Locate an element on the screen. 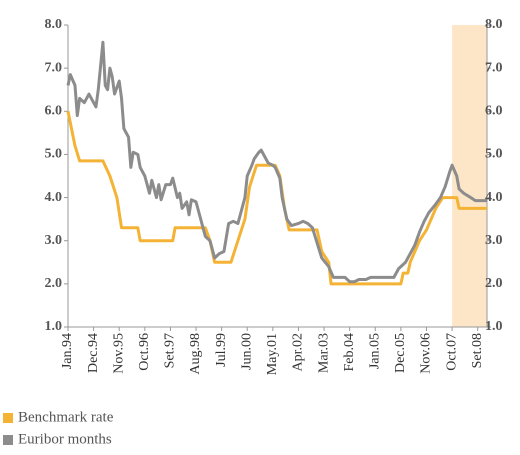  x-tick-label: Jan.05 is located at coordinates (374, 351).